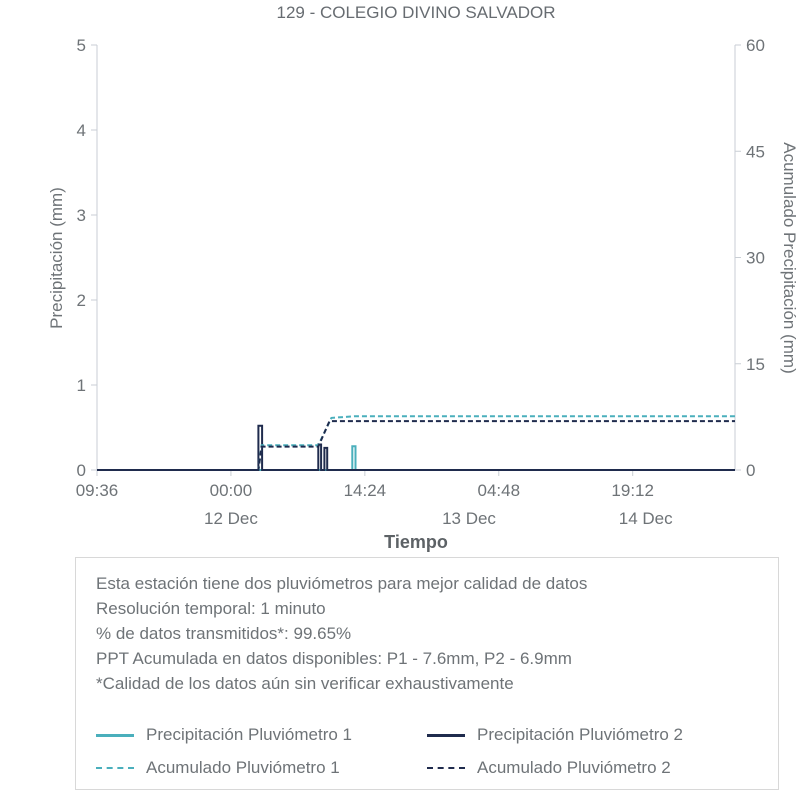 This screenshot has width=806, height=806. I want to click on y-axis-label-right: Acumulado Precipitación (mm), so click(789, 258).